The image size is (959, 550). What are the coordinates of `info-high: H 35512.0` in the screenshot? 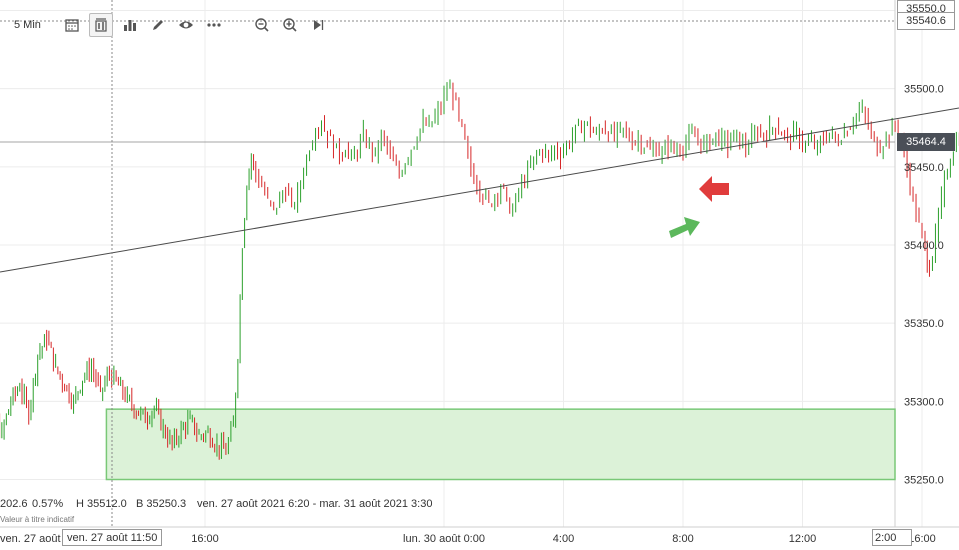 It's located at (101, 504).